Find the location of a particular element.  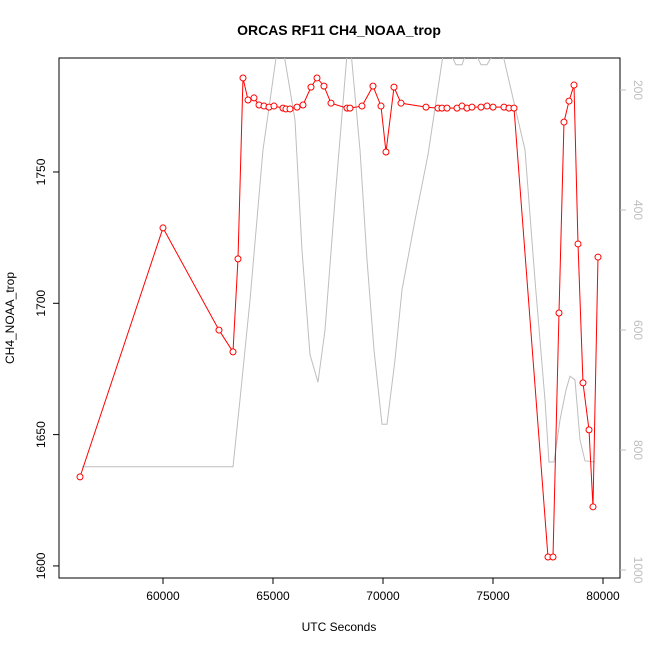

x-tick-label: 80000 is located at coordinates (603, 596).